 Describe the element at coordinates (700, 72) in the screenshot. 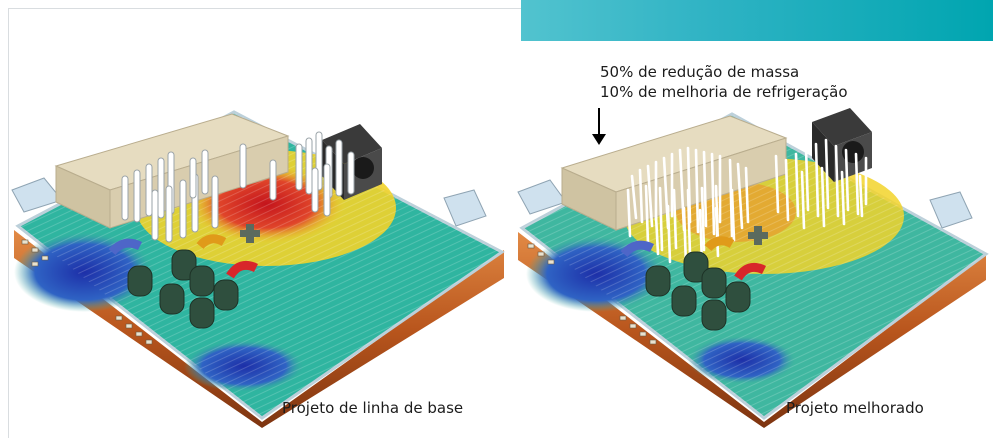

I see `mass-reduction-stat: 50% de redução de massa` at that location.